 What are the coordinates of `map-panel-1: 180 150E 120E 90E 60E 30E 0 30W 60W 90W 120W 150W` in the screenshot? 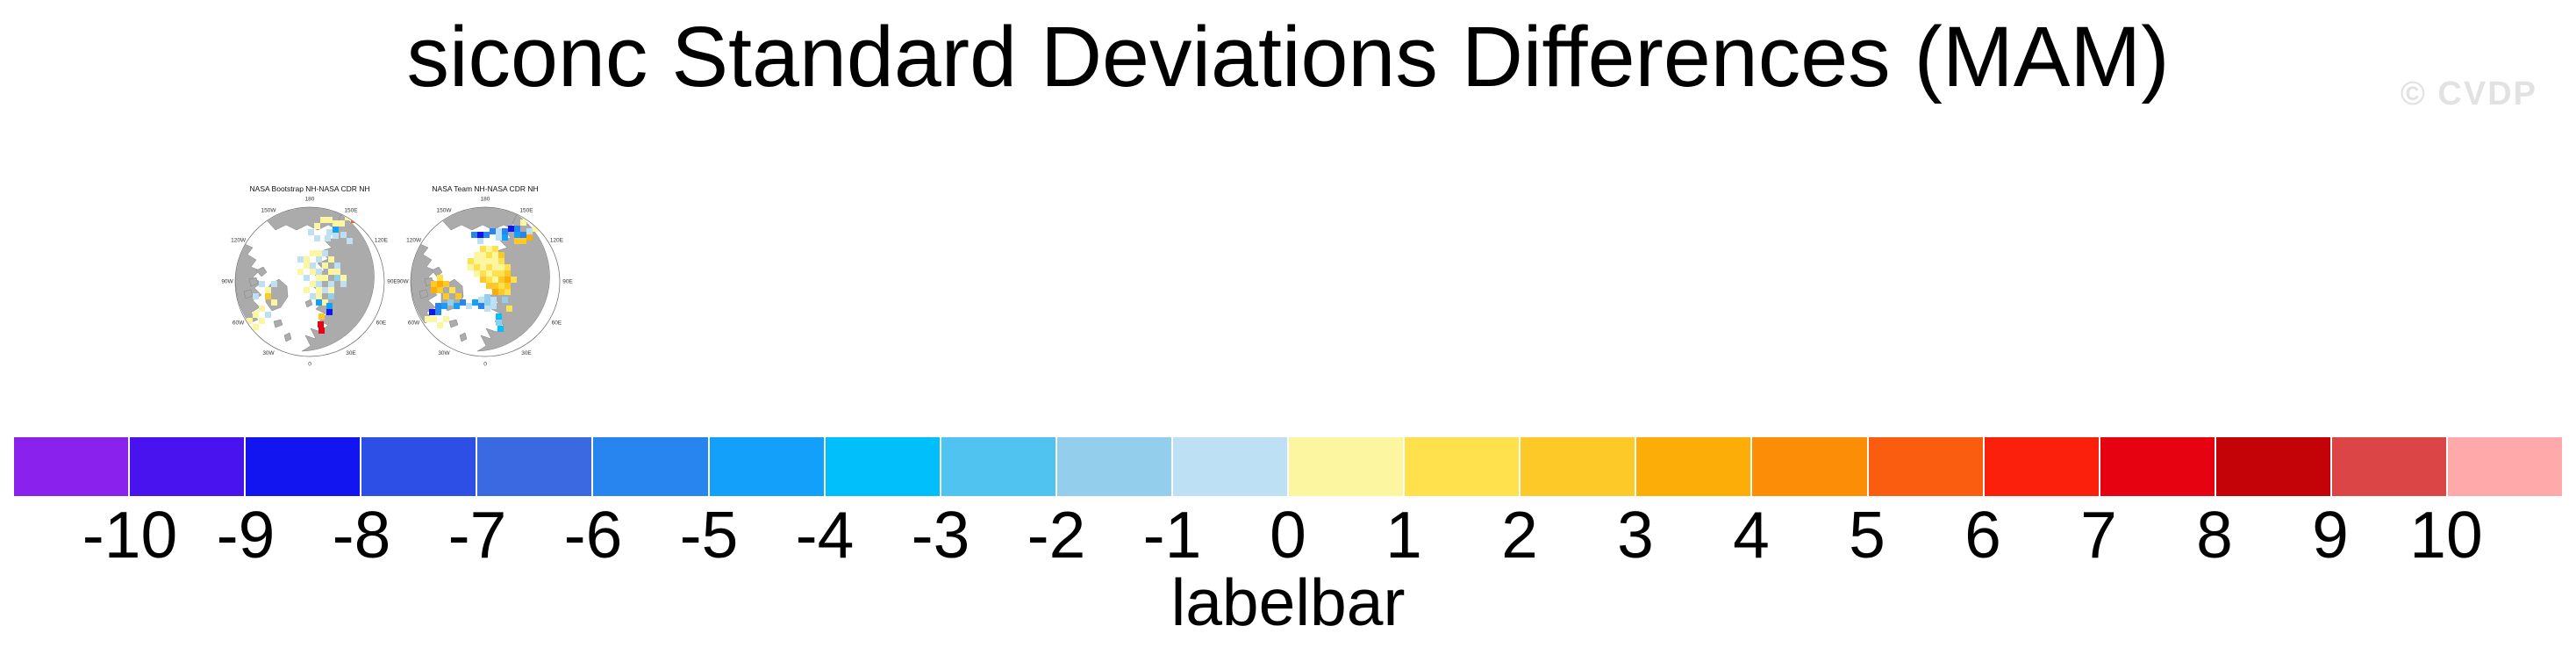 It's located at (309, 282).